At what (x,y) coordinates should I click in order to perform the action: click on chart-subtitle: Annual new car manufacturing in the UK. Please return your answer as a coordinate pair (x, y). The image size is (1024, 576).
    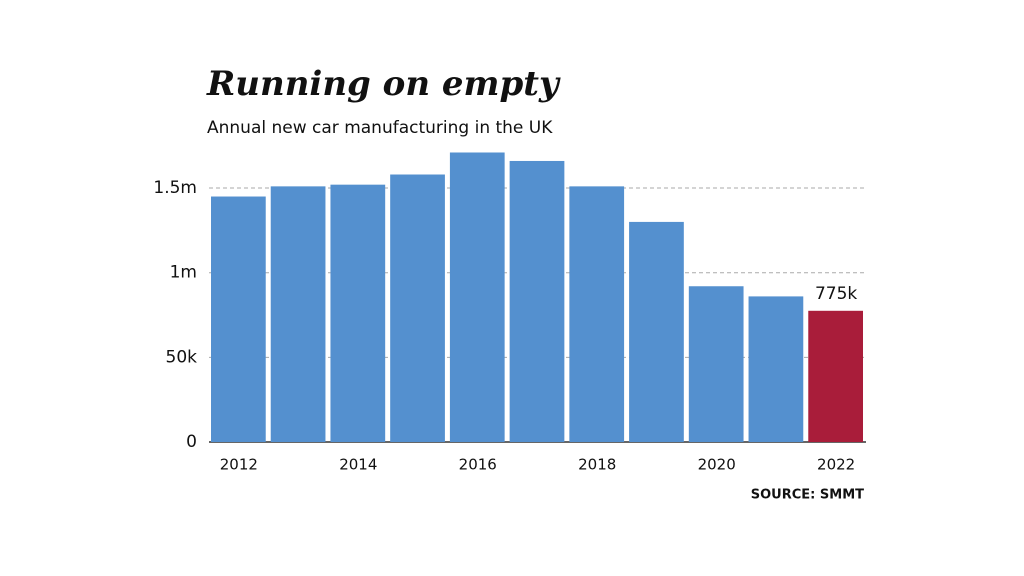
    Looking at the image, I should click on (380, 128).